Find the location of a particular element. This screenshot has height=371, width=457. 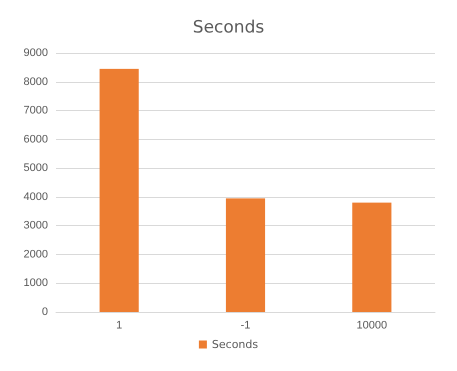

y-tick-label: 9000 is located at coordinates (36, 53).